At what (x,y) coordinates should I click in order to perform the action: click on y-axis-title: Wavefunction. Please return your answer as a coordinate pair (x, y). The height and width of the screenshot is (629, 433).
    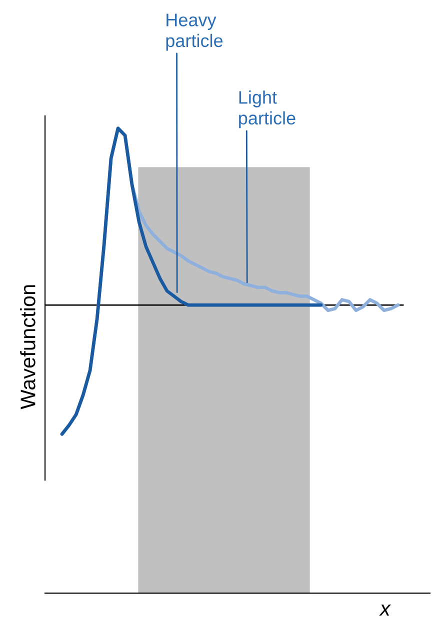
    Looking at the image, I should click on (28, 347).